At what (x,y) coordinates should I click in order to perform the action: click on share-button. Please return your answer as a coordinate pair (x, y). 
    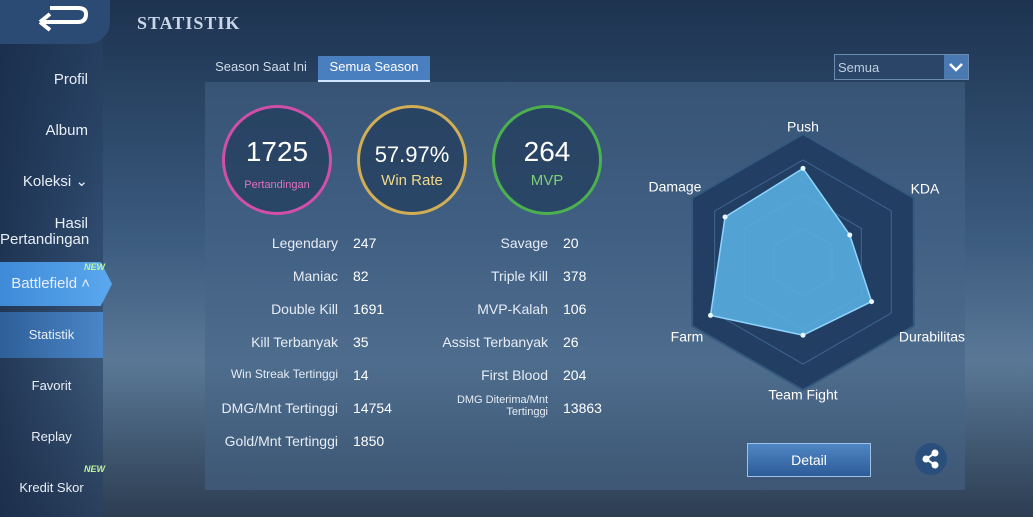
    Looking at the image, I should click on (931, 459).